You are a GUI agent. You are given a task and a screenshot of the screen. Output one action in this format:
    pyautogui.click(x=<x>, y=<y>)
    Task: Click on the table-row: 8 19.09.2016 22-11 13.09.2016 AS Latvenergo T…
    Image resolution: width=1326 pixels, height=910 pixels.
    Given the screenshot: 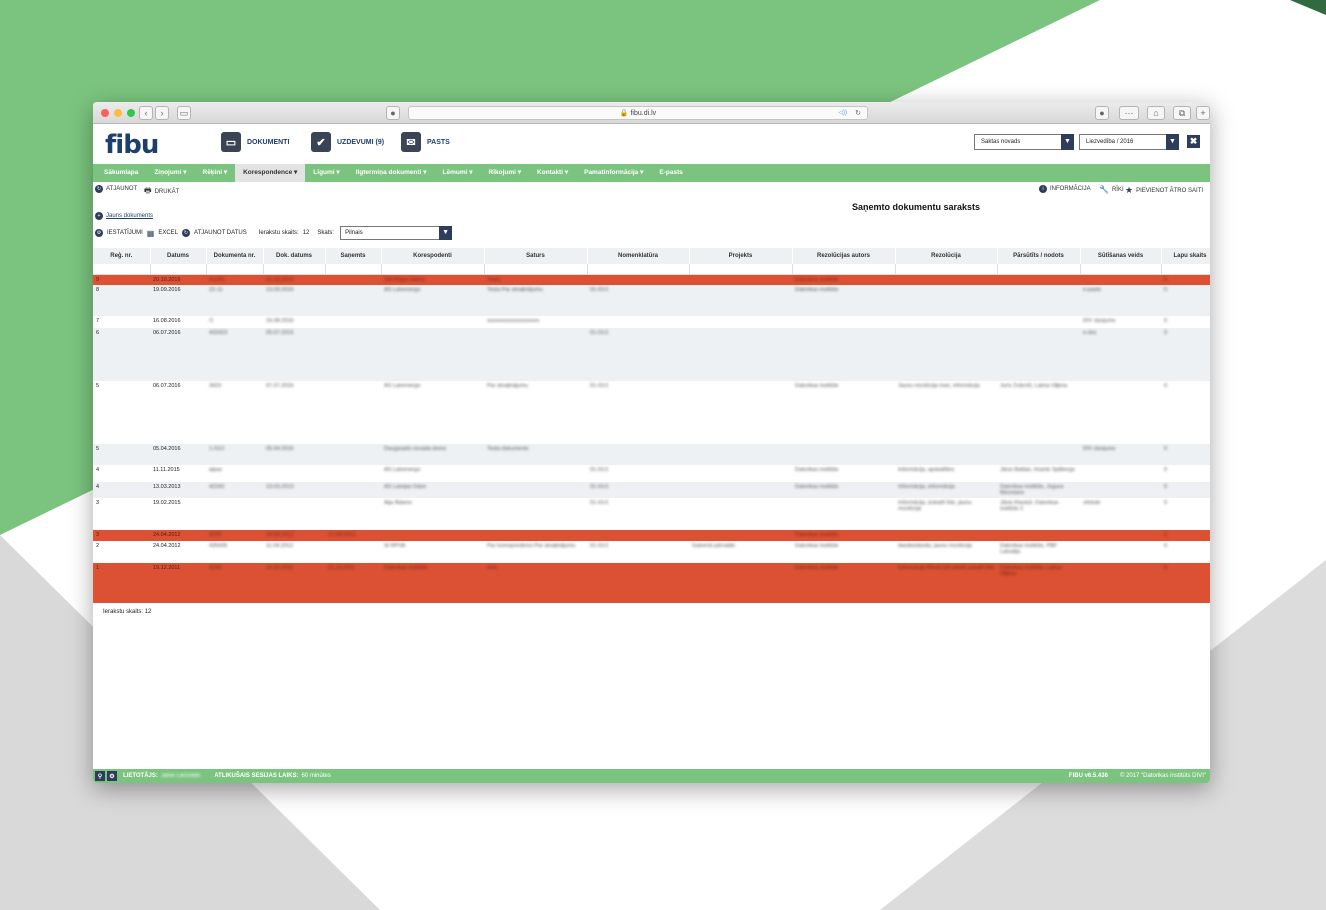 What is the action you would take?
    pyautogui.click(x=651, y=300)
    